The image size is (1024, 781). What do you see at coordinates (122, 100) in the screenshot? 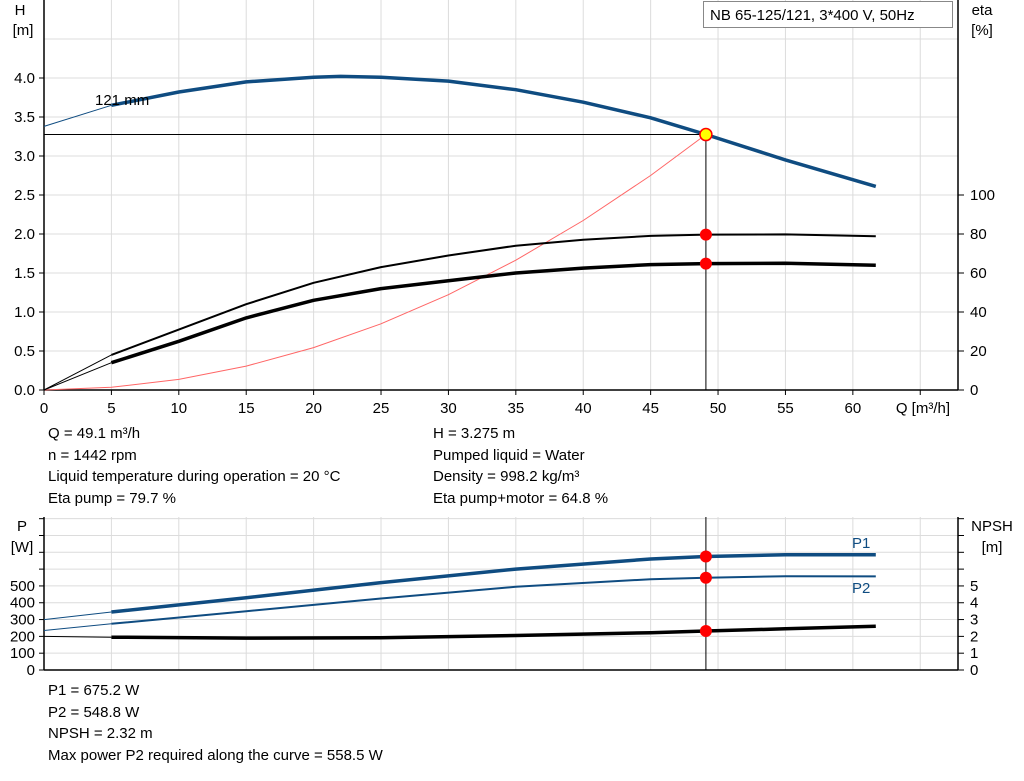
I see `impeller-label: 121 mm` at bounding box center [122, 100].